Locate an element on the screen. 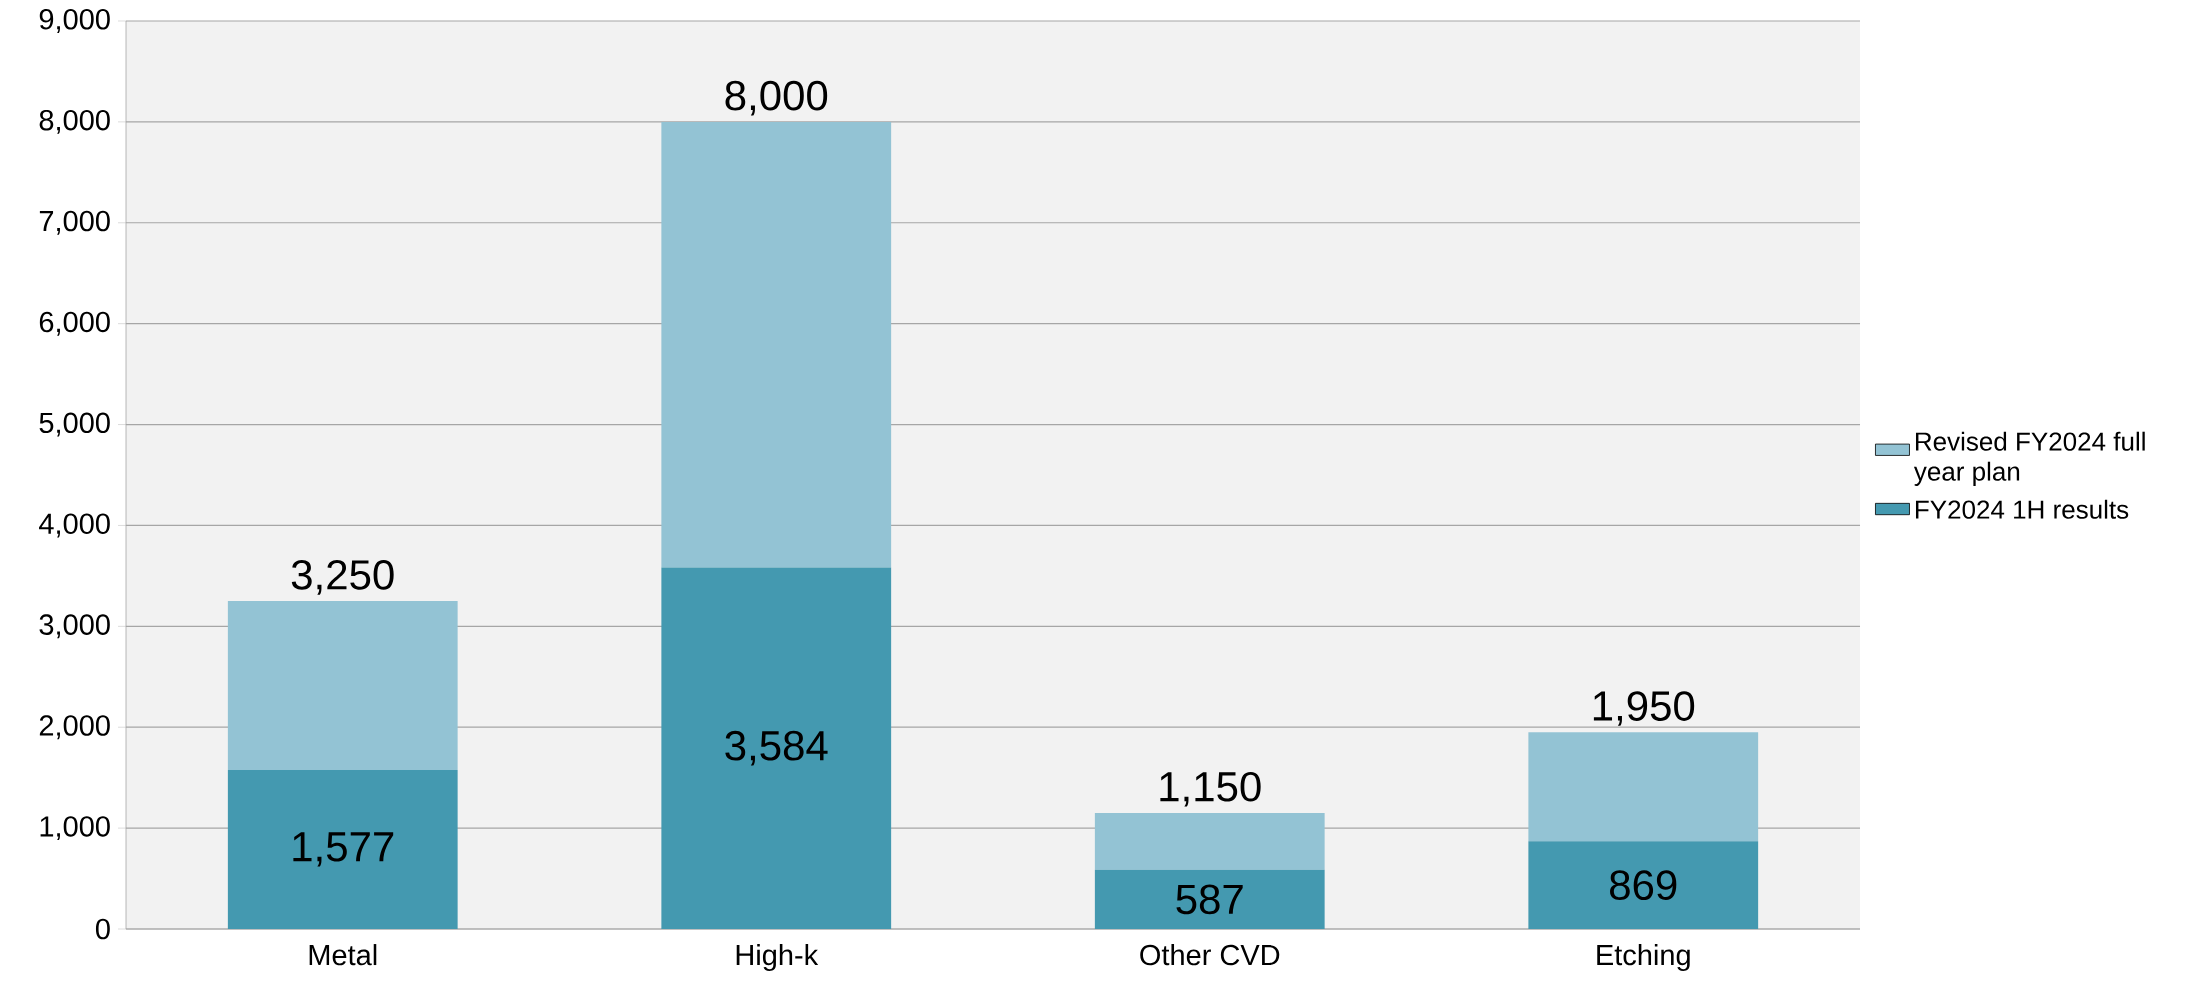 The height and width of the screenshot is (995, 2204). y-tick-label: 4,000 is located at coordinates (74, 525).